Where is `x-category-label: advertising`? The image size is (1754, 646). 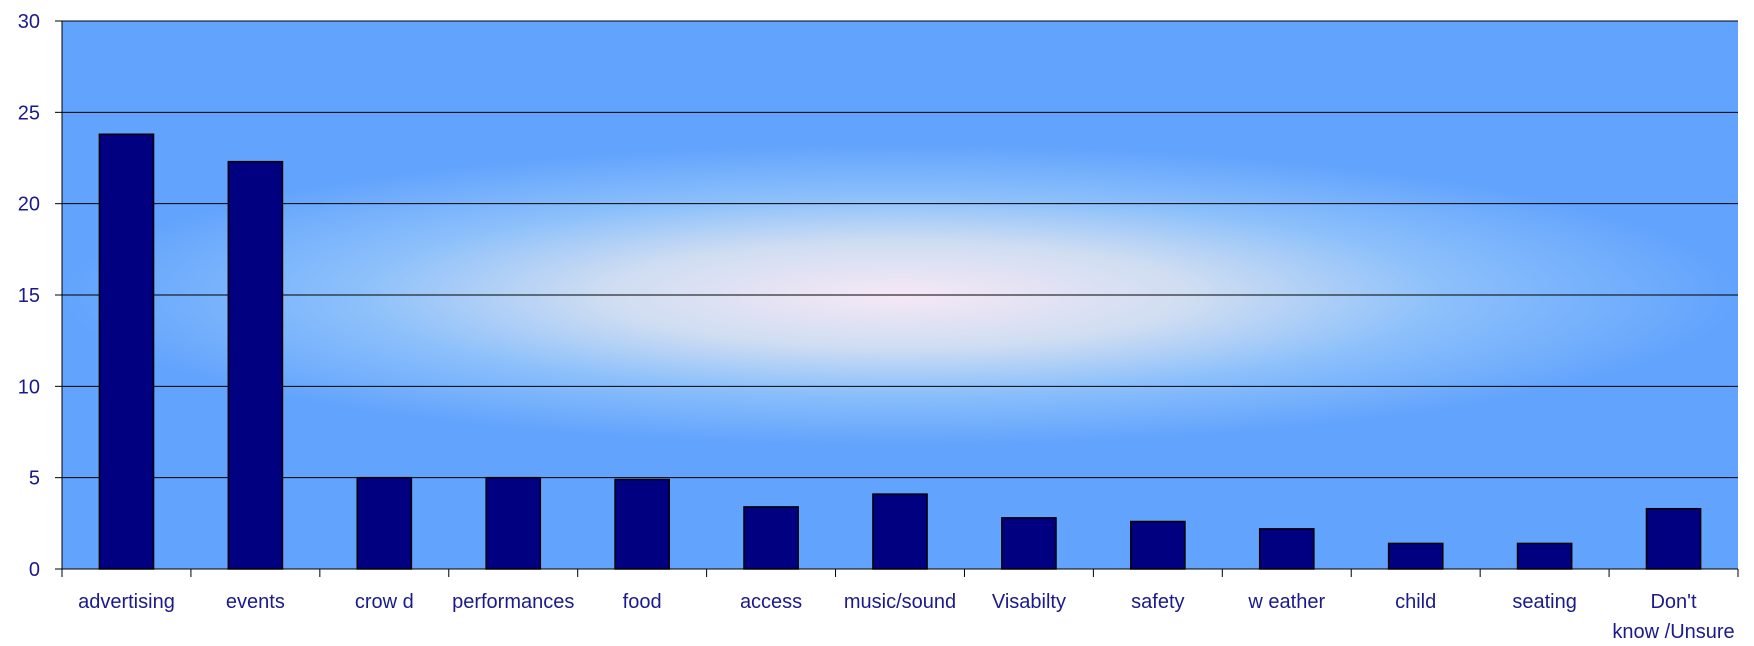
x-category-label: advertising is located at coordinates (126, 602).